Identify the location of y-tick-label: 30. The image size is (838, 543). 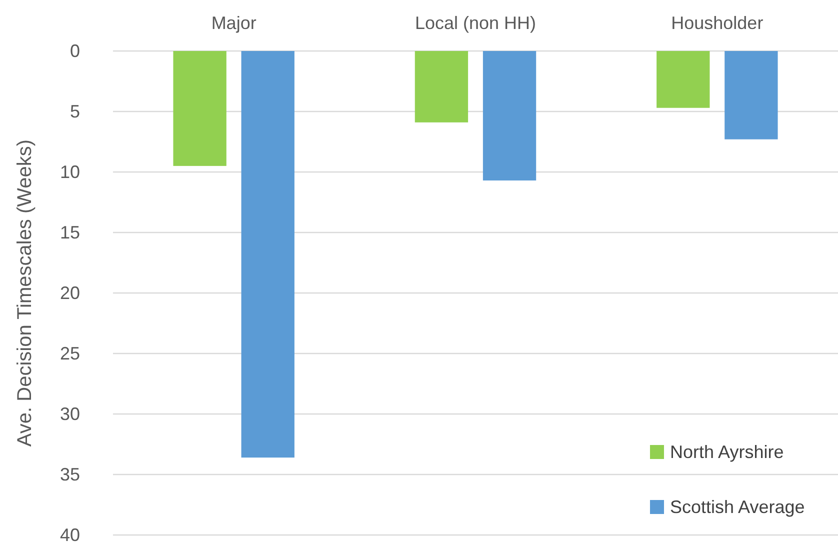
(70, 414).